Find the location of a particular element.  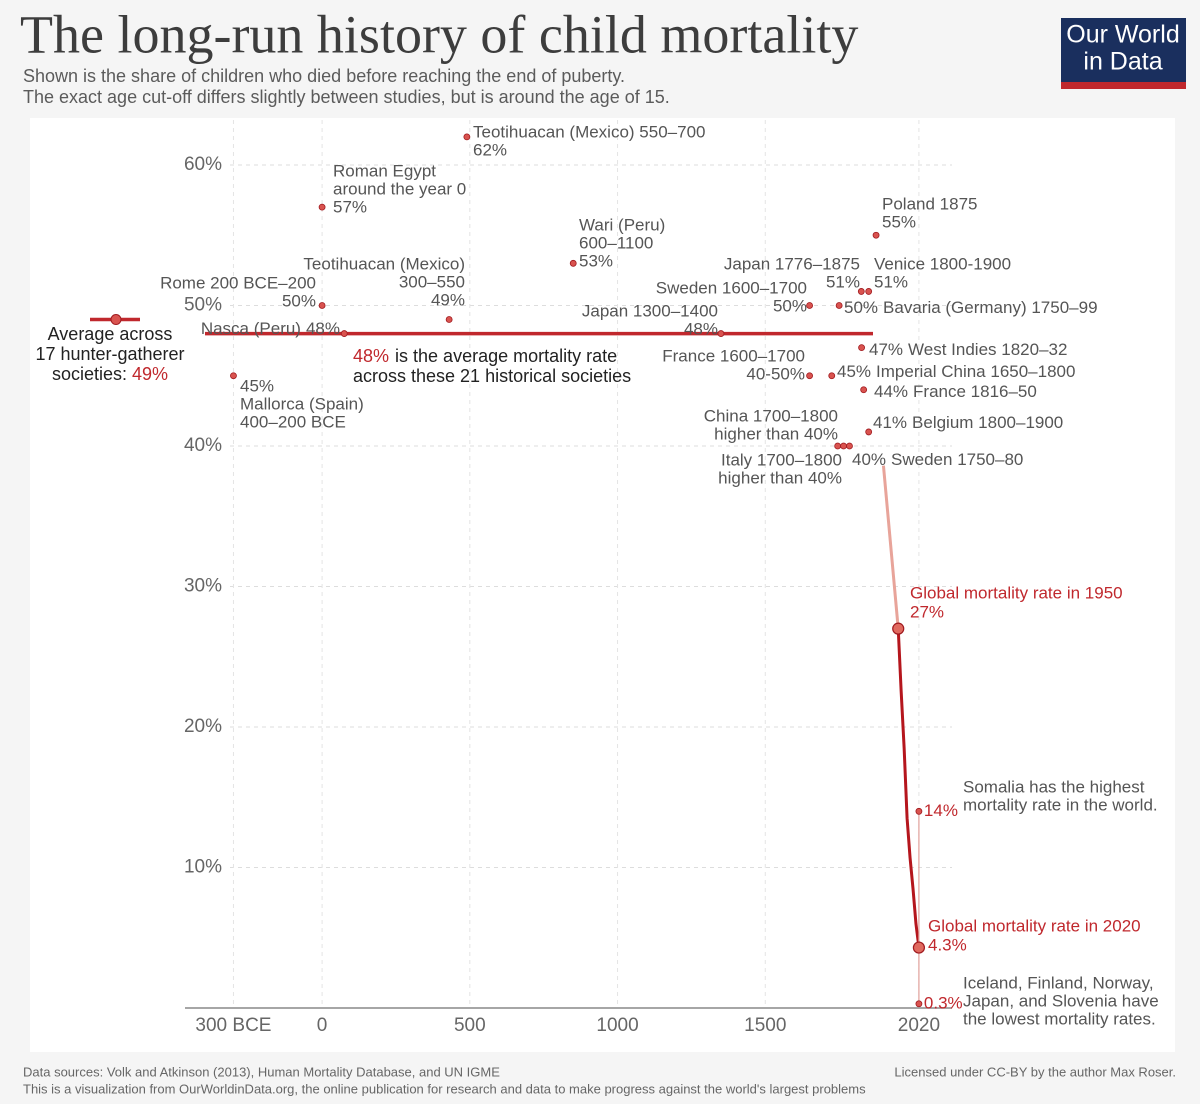

average-value: 48% is located at coordinates (371, 356).